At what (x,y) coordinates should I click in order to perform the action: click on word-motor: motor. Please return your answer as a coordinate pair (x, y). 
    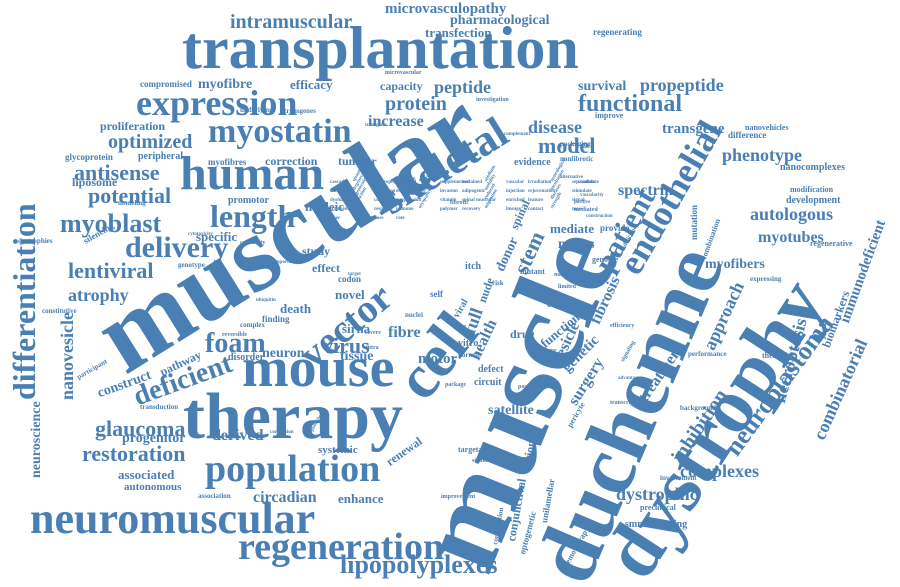
    Looking at the image, I should click on (438, 359).